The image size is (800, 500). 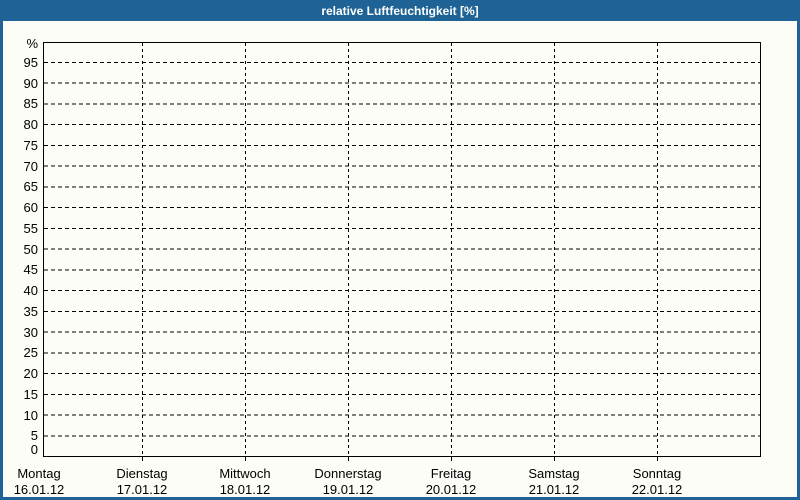 What do you see at coordinates (34, 436) in the screenshot?
I see `y-tick-label: 5` at bounding box center [34, 436].